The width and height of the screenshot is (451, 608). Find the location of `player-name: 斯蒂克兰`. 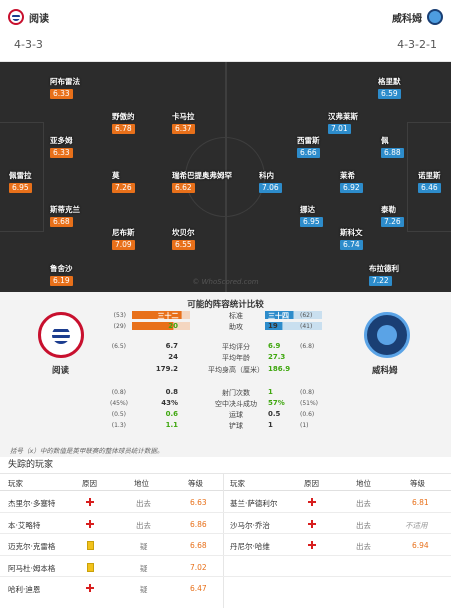

player-name: 斯蒂克兰 is located at coordinates (65, 209).